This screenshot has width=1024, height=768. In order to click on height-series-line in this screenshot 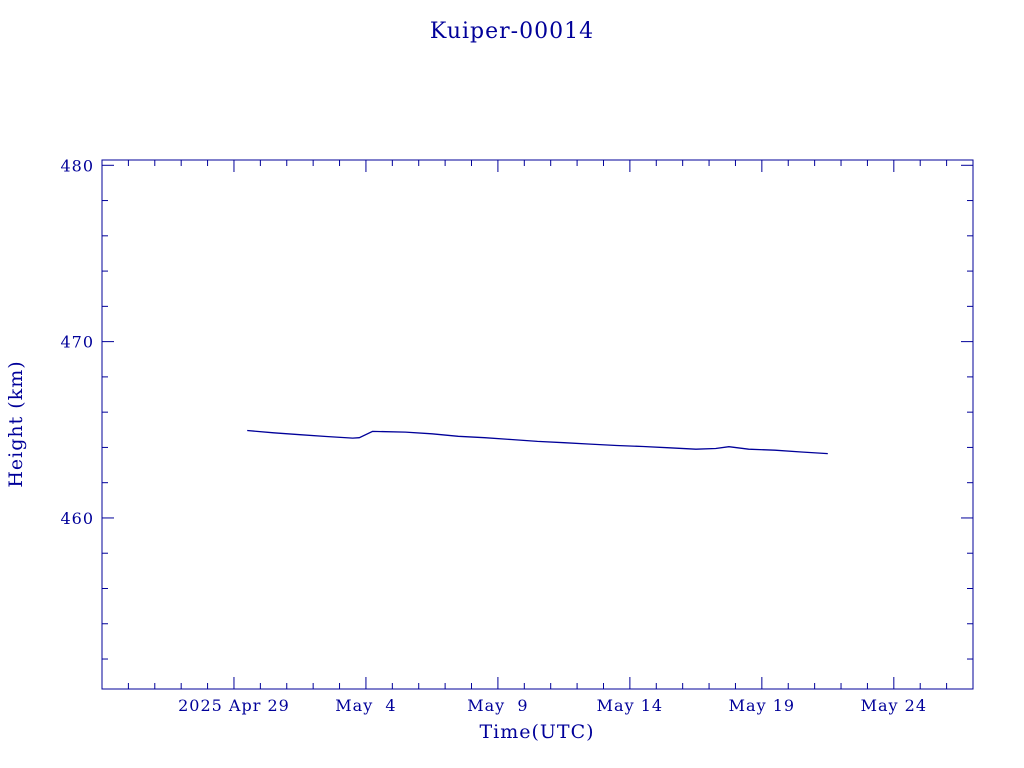, I will do `click(537, 442)`.